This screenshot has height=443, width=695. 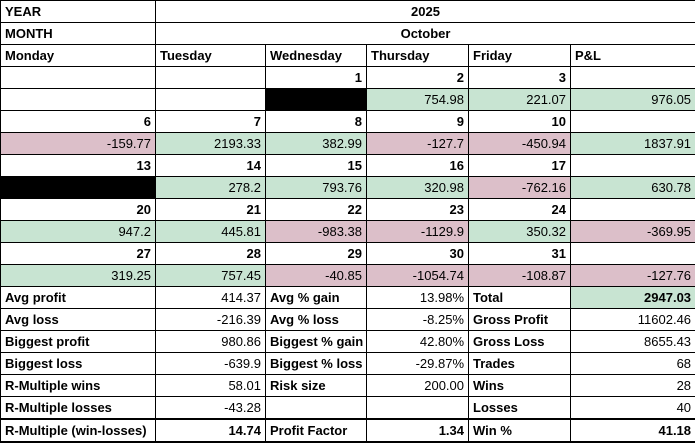 I want to click on summary-label-rmultiple-net: R-Multiple (win-losses), so click(x=78, y=430).